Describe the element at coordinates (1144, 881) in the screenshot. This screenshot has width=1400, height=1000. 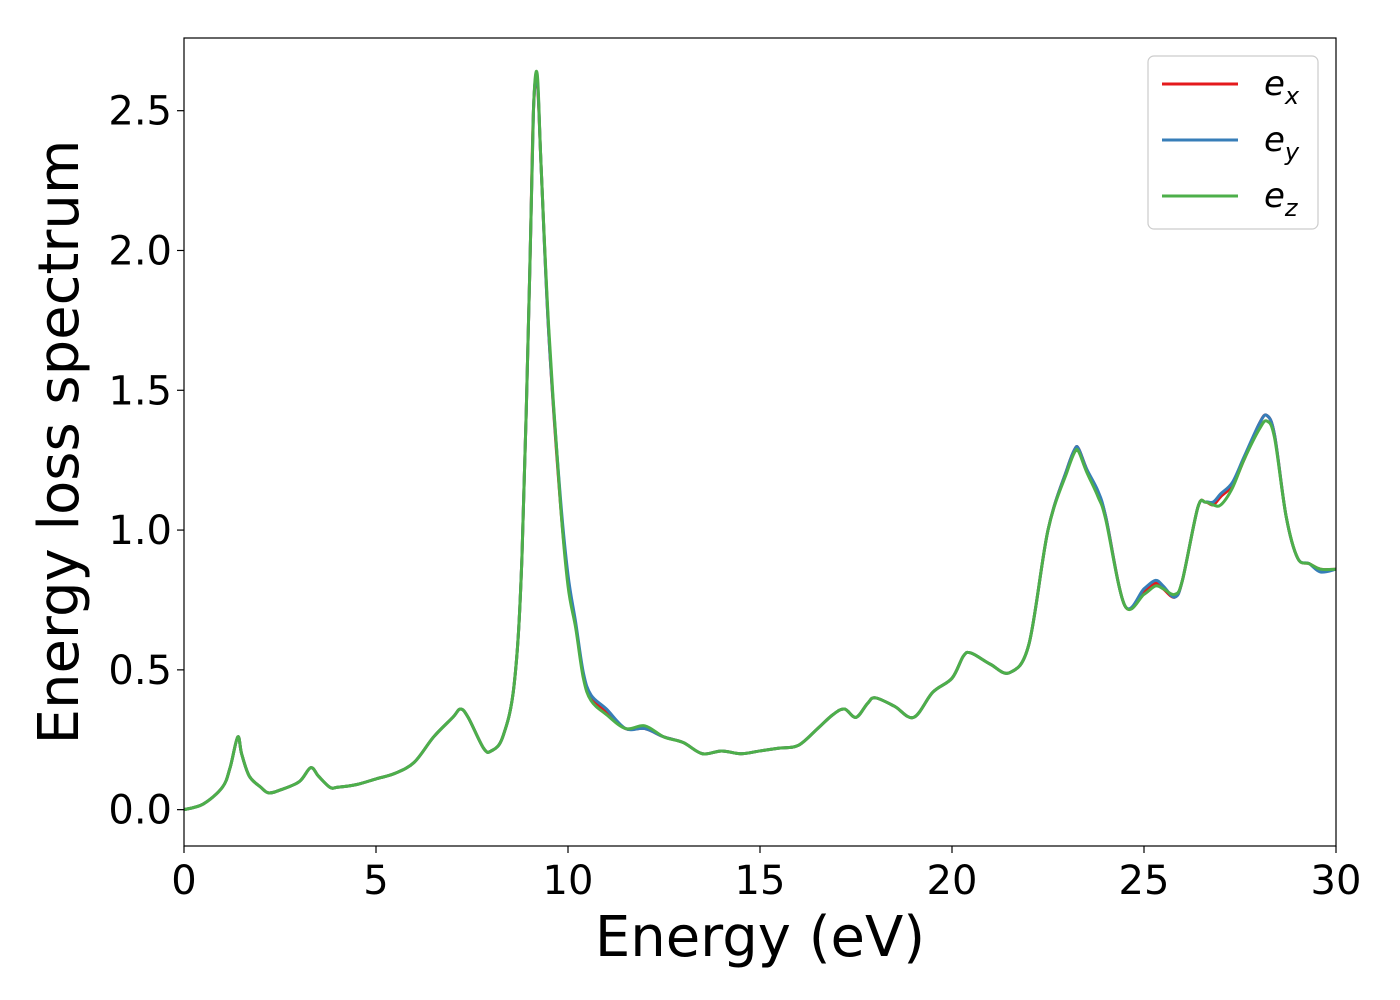
I see `x-tick-label: 25` at that location.